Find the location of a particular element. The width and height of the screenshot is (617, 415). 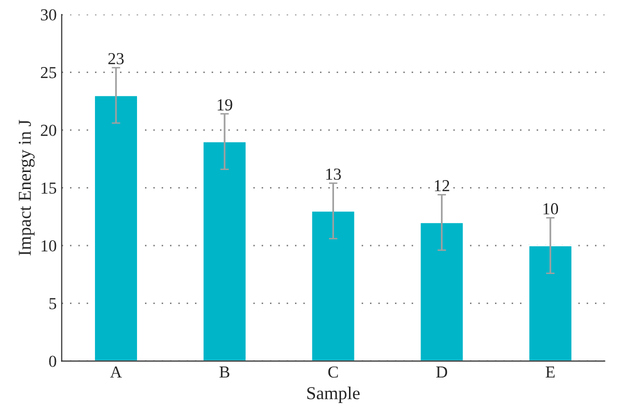

x-tick-label: D is located at coordinates (442, 372).